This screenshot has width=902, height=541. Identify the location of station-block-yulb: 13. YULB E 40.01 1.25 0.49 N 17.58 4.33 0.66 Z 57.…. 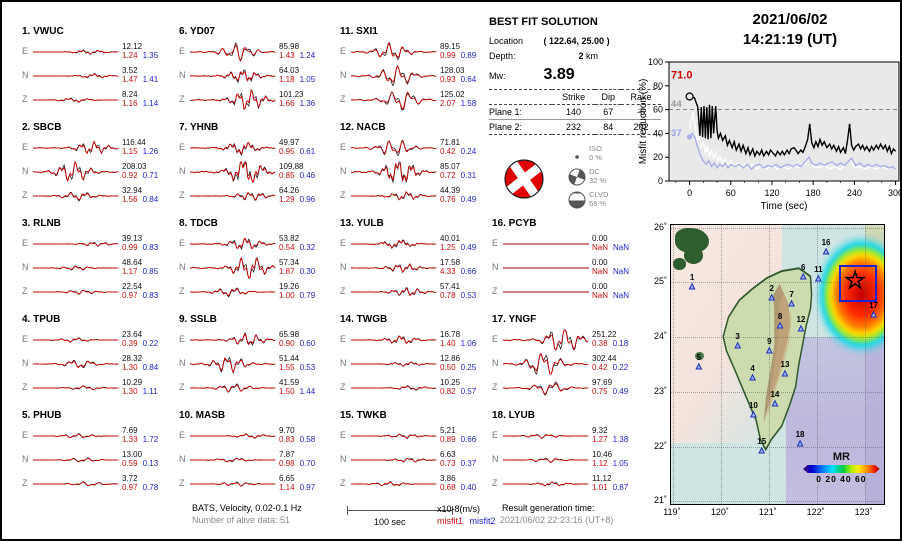
(423, 260).